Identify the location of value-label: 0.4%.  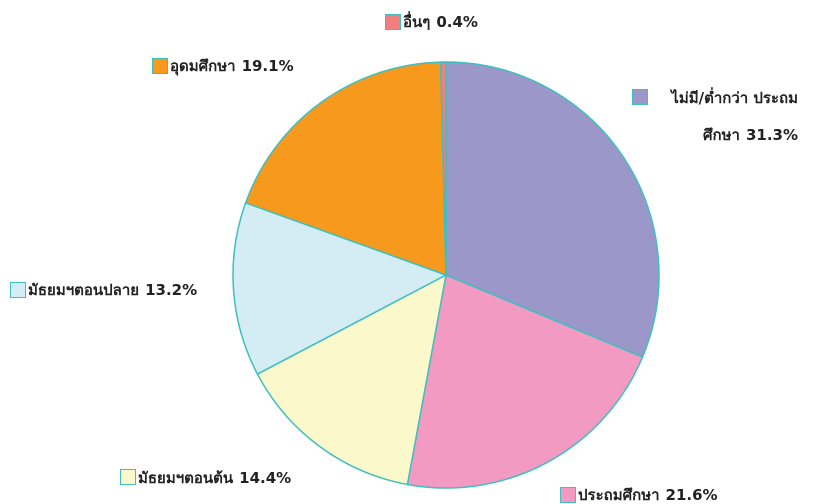
(457, 22).